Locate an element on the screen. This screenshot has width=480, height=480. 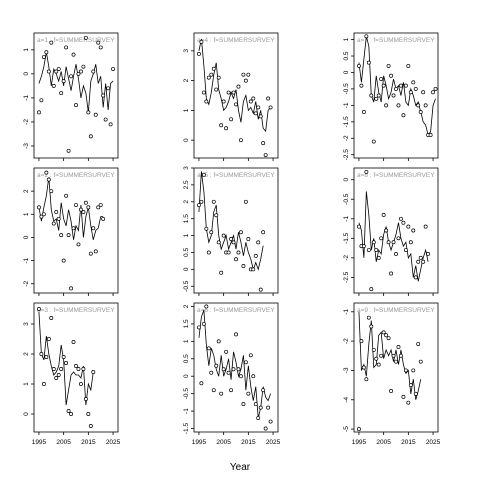
observations is located at coordinates (231, 232).